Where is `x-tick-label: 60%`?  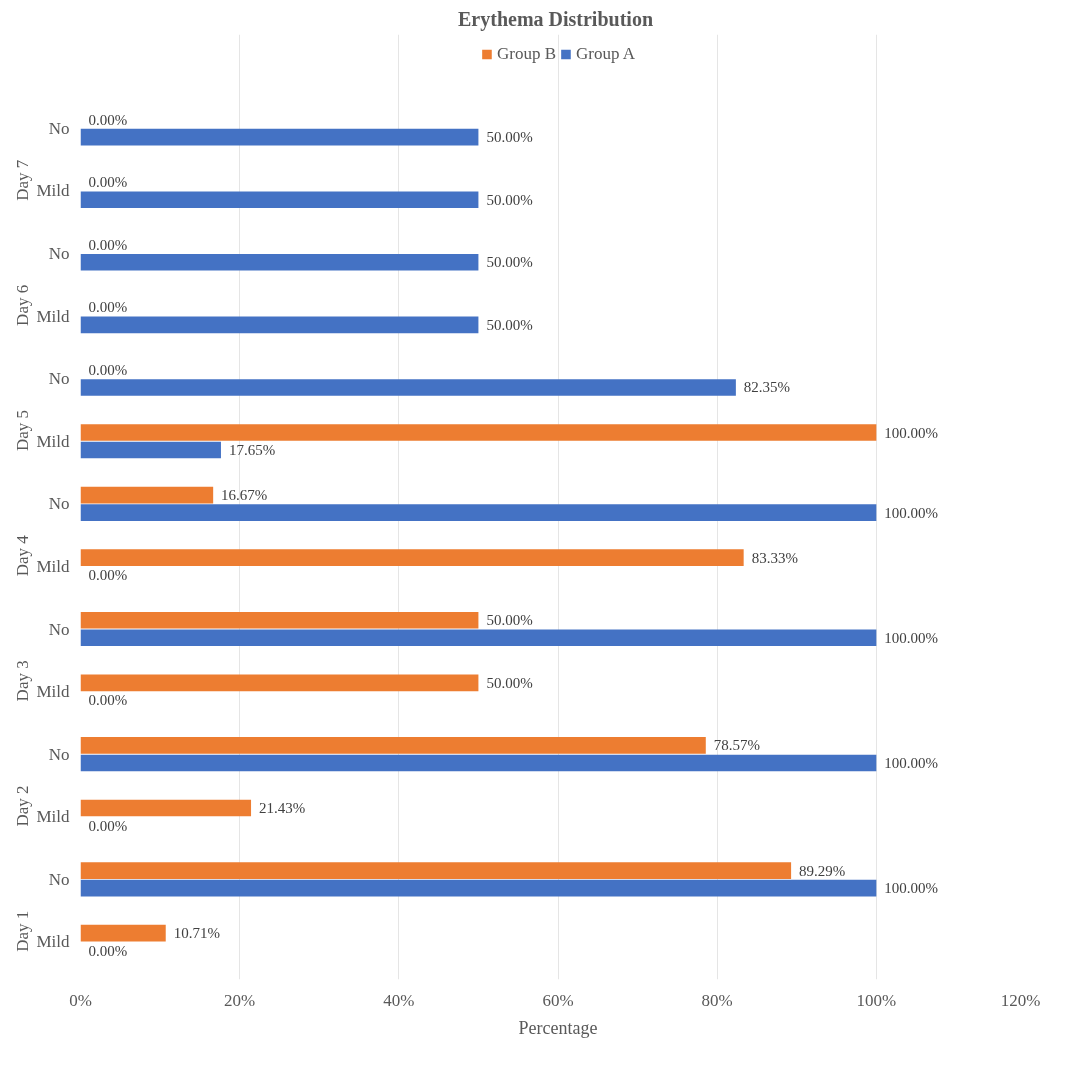 x-tick-label: 60% is located at coordinates (558, 1000).